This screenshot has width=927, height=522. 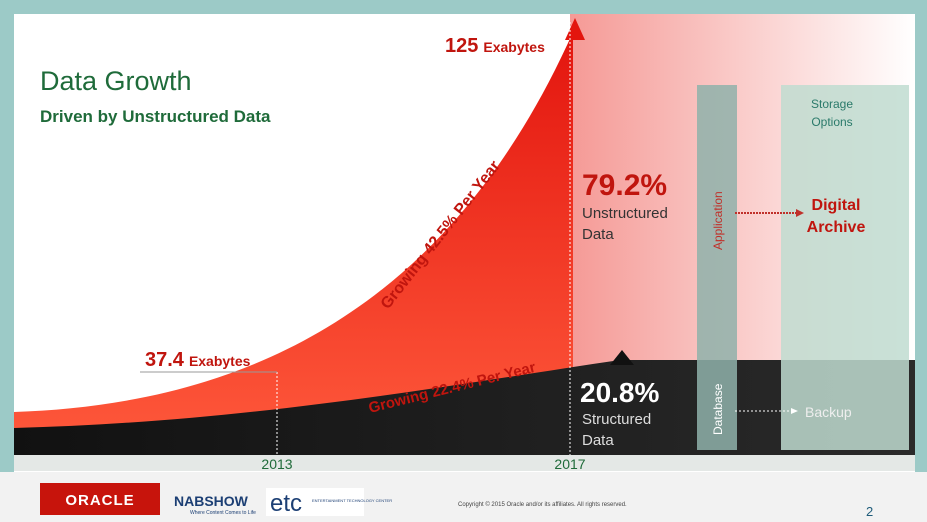 I want to click on total-2017: 125 Exabytes, so click(x=495, y=46).